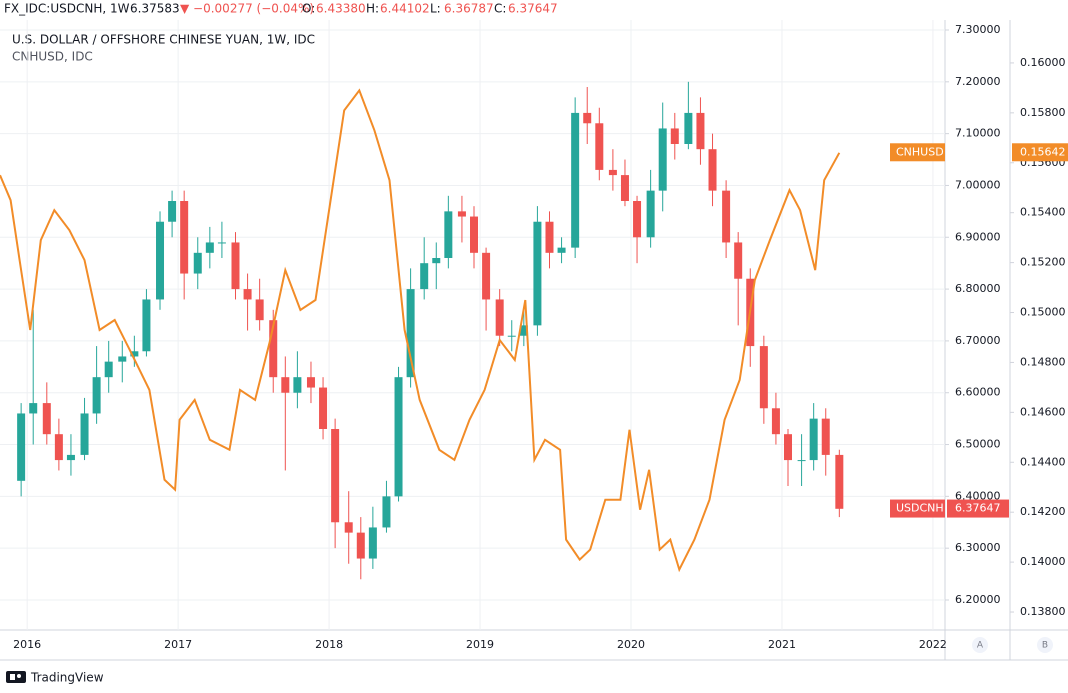 The width and height of the screenshot is (1068, 693). Describe the element at coordinates (1043, 361) in the screenshot. I see `y2-tick-label: 0.14800` at that location.